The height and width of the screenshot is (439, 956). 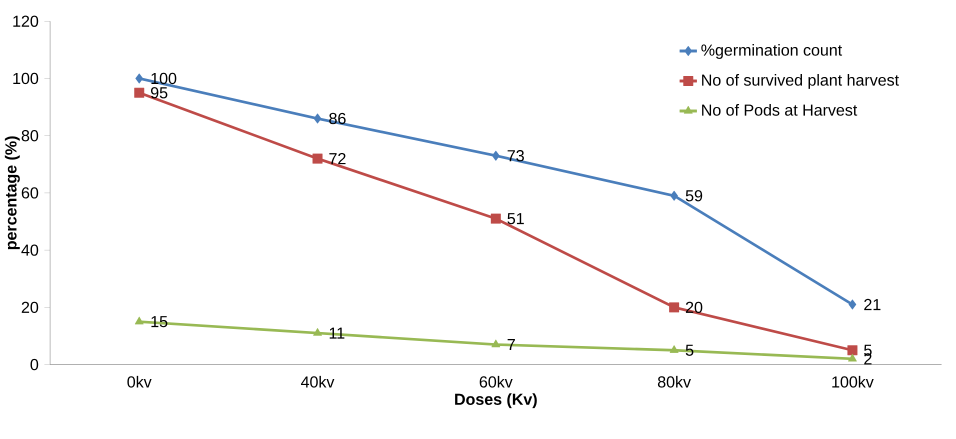 What do you see at coordinates (34, 364) in the screenshot?
I see `y-tick-label: 0` at bounding box center [34, 364].